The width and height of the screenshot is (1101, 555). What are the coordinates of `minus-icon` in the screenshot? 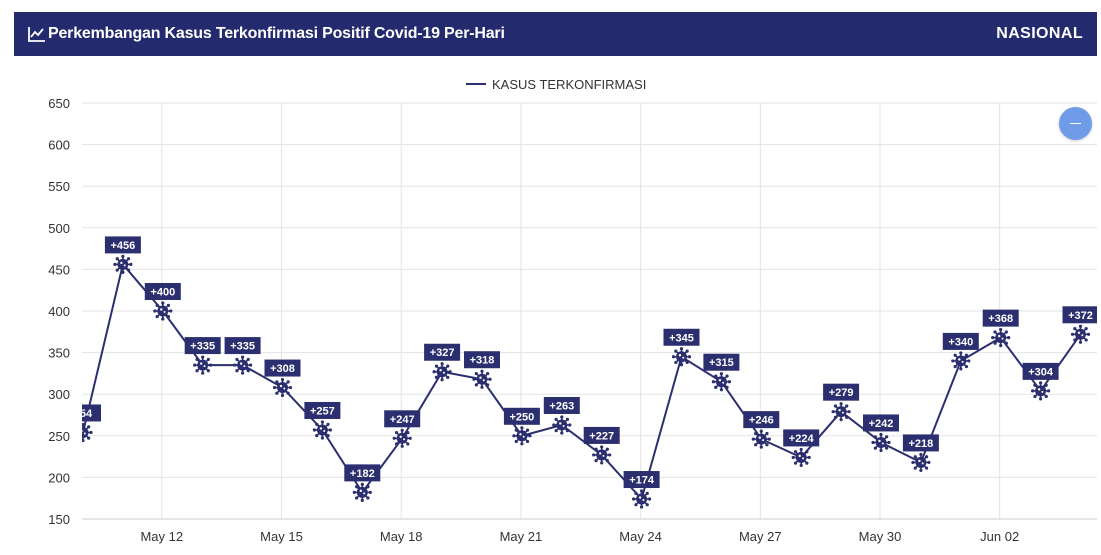 It's located at (1075, 123).